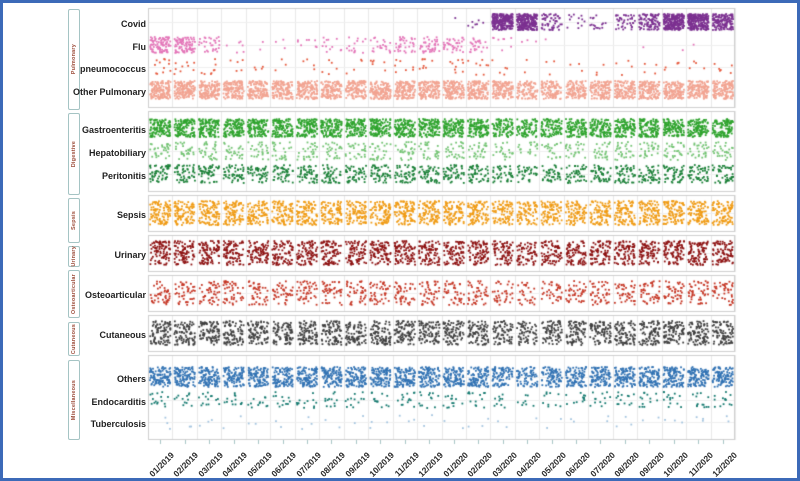  Describe the element at coordinates (131, 215) in the screenshot. I see `y-label-sepsis: Sepsis` at that location.